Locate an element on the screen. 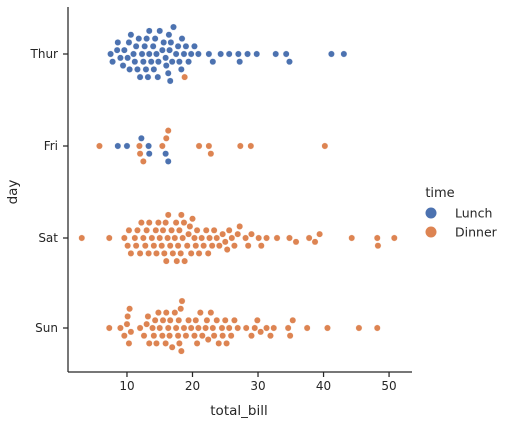 This screenshot has height=430, width=508. legend-marker-lunch is located at coordinates (431, 213).